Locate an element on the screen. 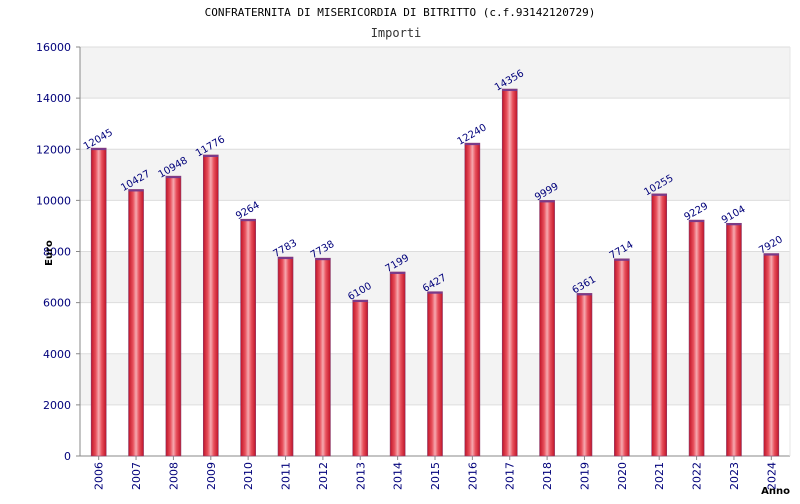 This screenshot has width=800, height=504. bar-2019 is located at coordinates (584, 375).